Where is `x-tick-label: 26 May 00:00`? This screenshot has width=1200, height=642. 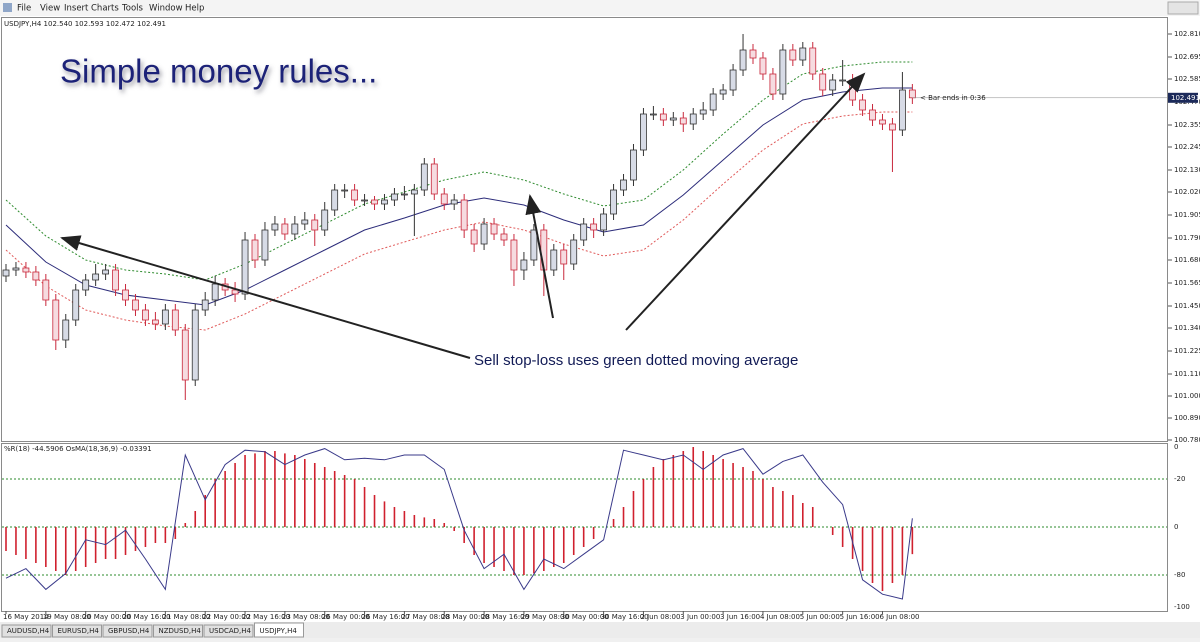
x-tick-label: 26 May 00:00 is located at coordinates (346, 617).